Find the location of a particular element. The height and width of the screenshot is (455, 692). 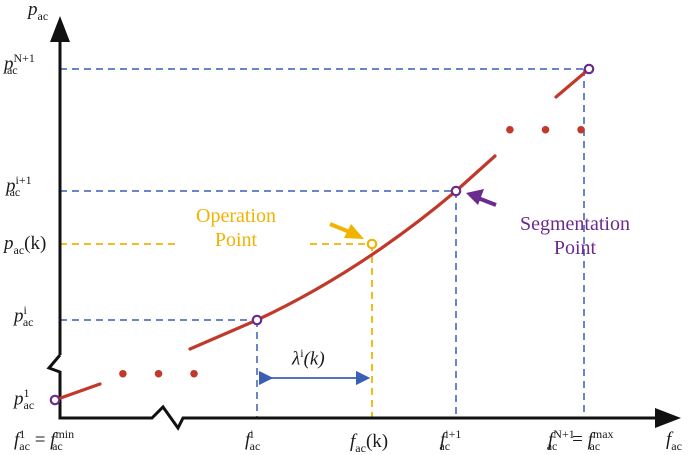

x-axis-title-symbol: f is located at coordinates (669, 439).